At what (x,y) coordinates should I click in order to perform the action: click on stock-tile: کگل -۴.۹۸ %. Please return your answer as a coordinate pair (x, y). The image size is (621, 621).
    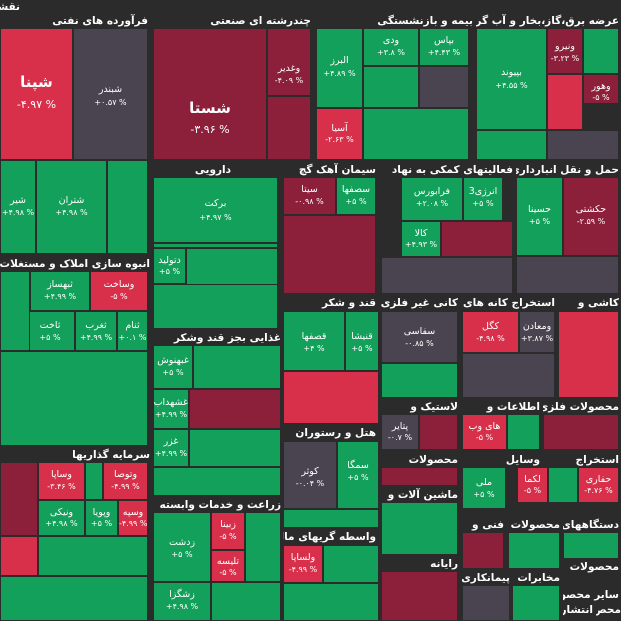
    Looking at the image, I should click on (490, 332).